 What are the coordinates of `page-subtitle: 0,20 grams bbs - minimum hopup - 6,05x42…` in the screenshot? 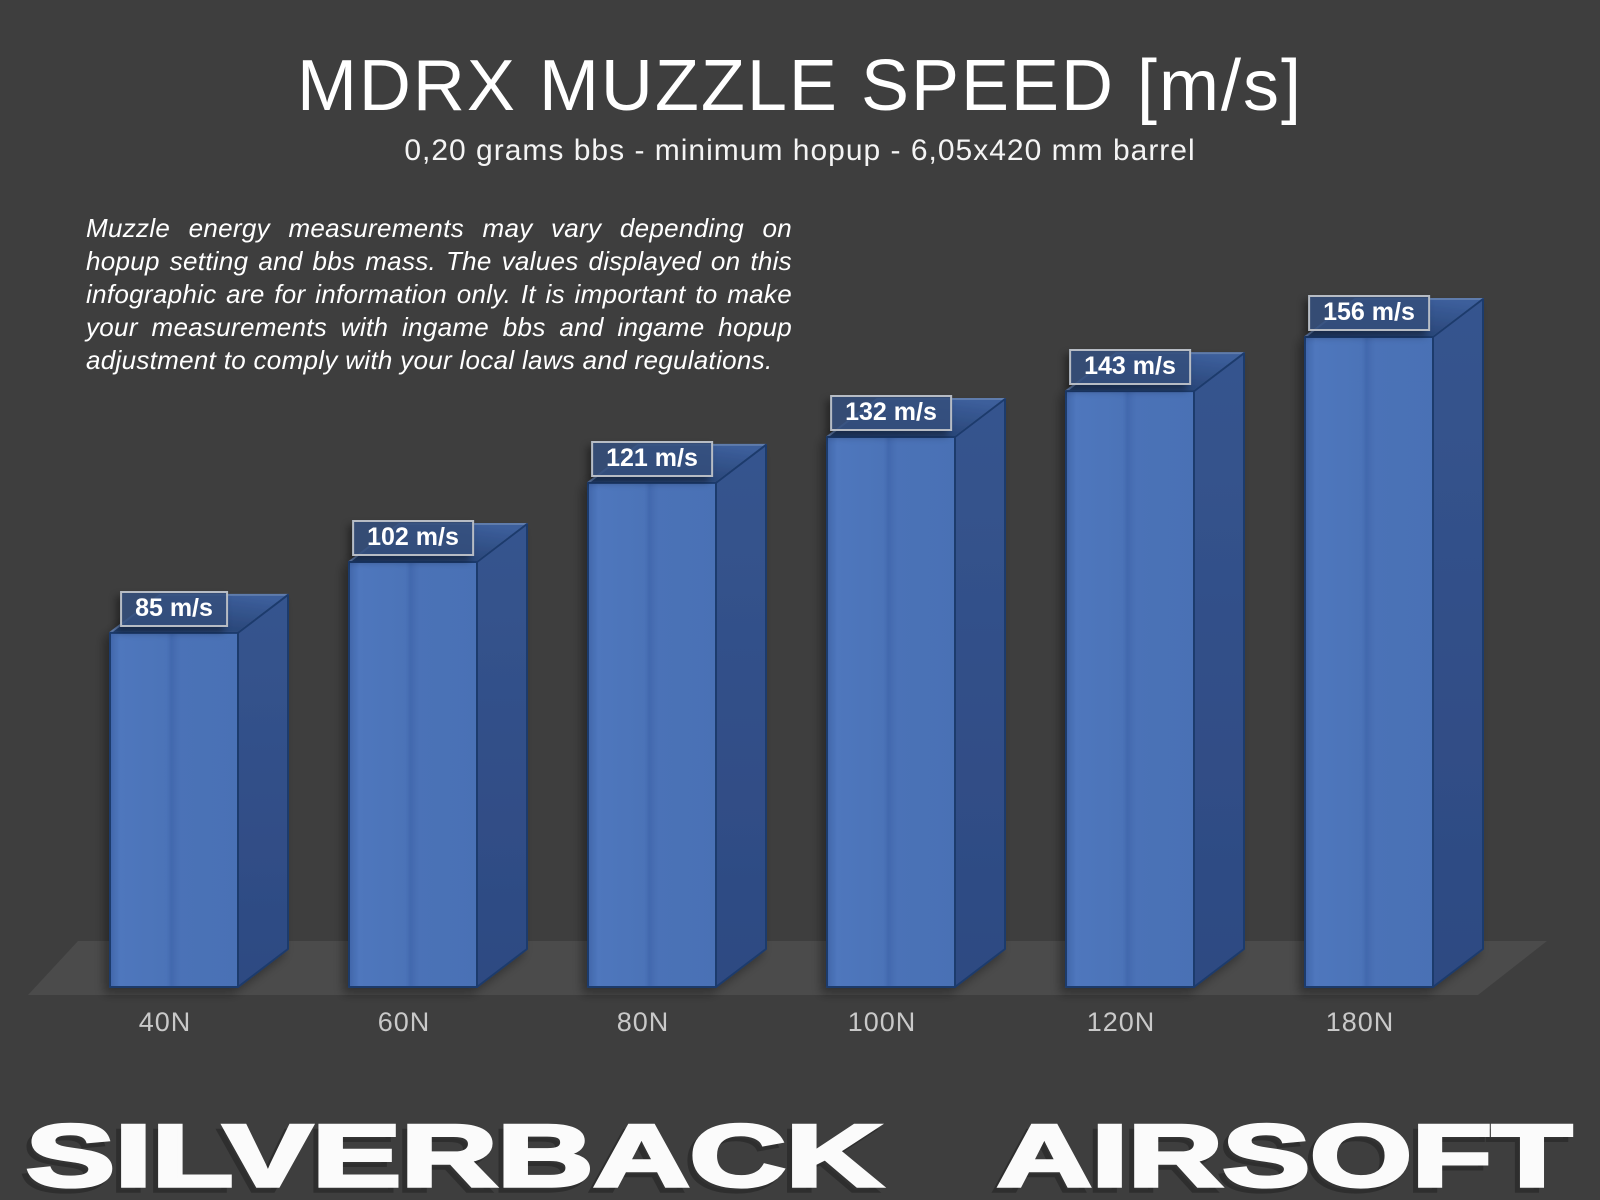 It's located at (800, 150).